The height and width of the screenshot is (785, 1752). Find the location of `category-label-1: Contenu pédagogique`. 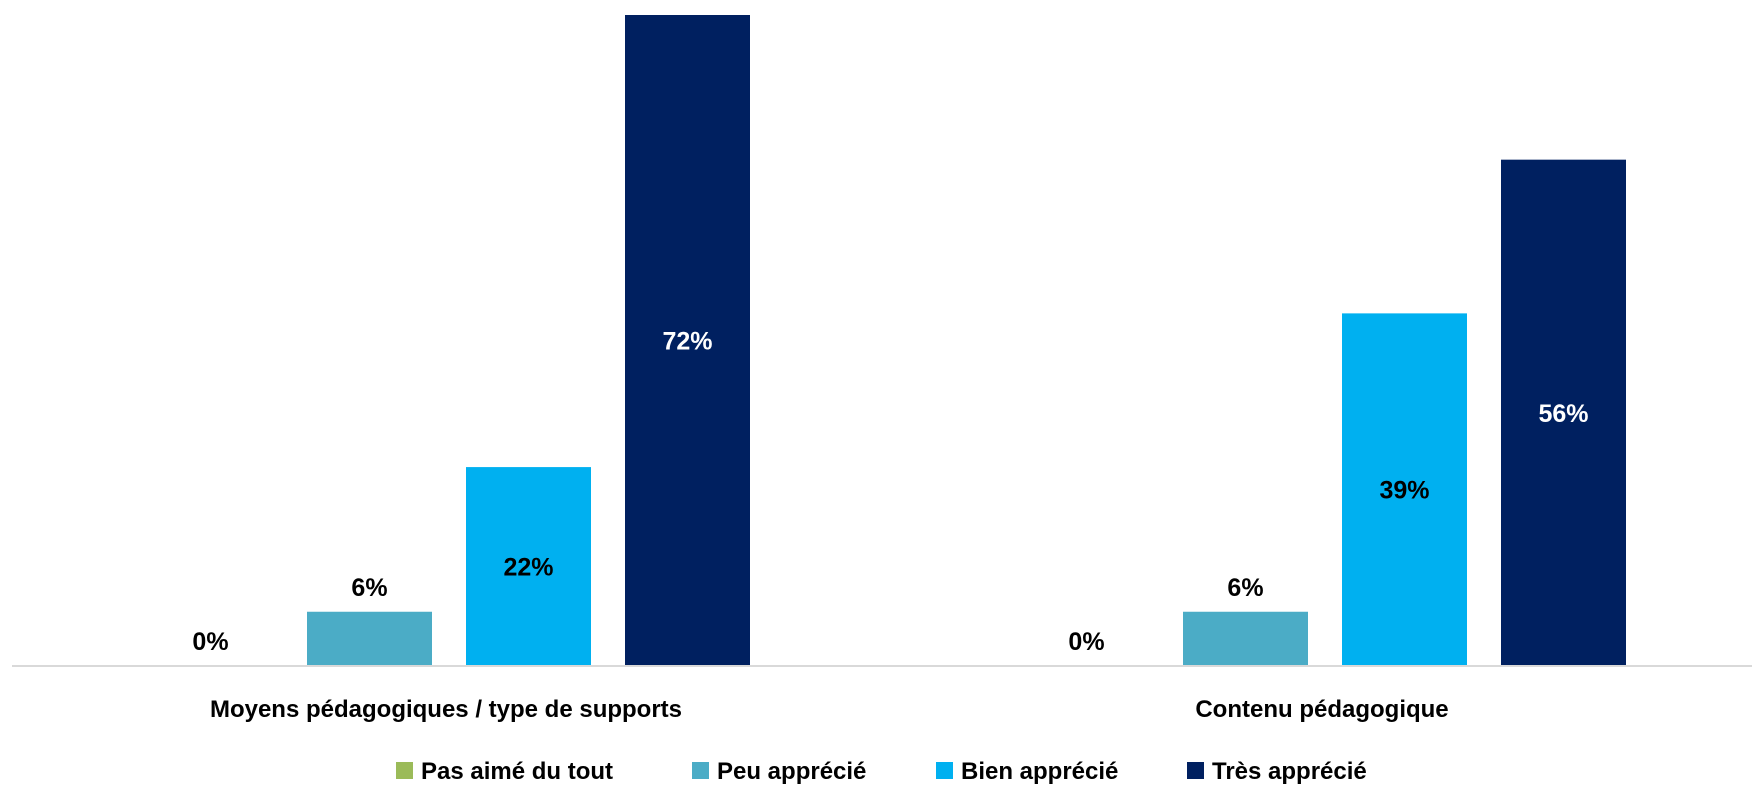

category-label-1: Contenu pédagogique is located at coordinates (1321, 709).